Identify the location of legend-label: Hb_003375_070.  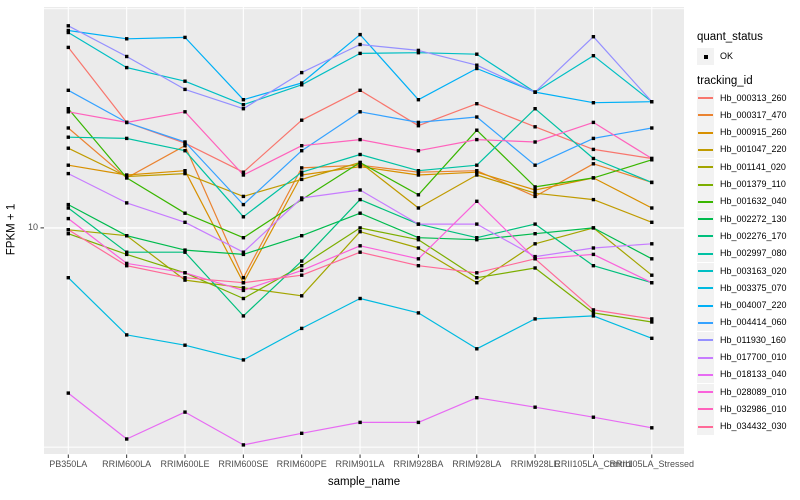
(753, 287).